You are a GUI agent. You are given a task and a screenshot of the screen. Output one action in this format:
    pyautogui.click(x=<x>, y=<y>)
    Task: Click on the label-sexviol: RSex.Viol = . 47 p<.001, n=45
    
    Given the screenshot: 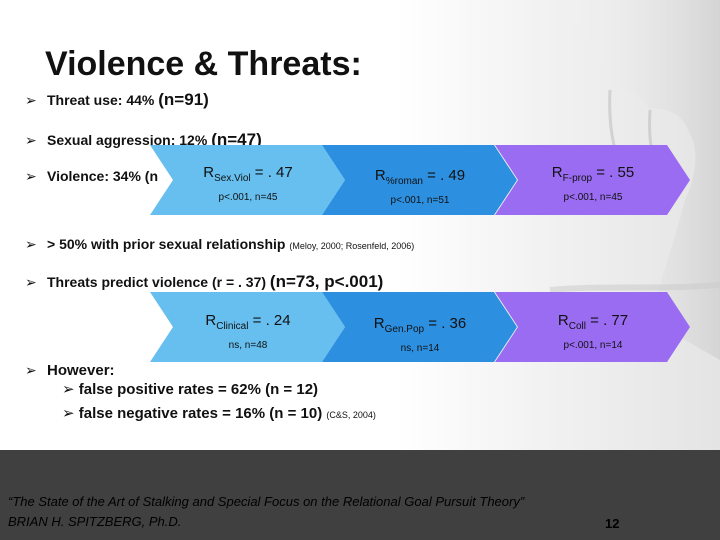 What is the action you would take?
    pyautogui.click(x=248, y=182)
    